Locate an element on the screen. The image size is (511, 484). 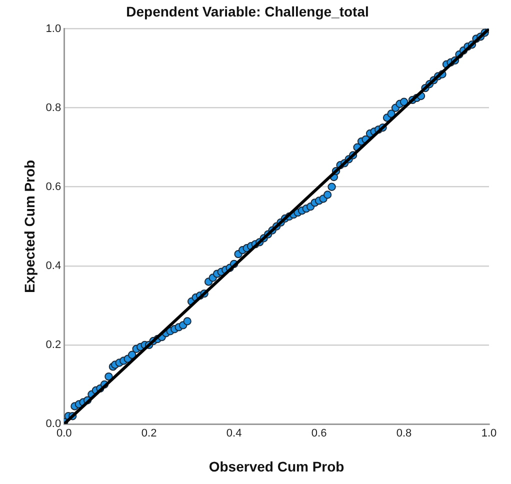
x-tick-label: 0.8 is located at coordinates (404, 434).